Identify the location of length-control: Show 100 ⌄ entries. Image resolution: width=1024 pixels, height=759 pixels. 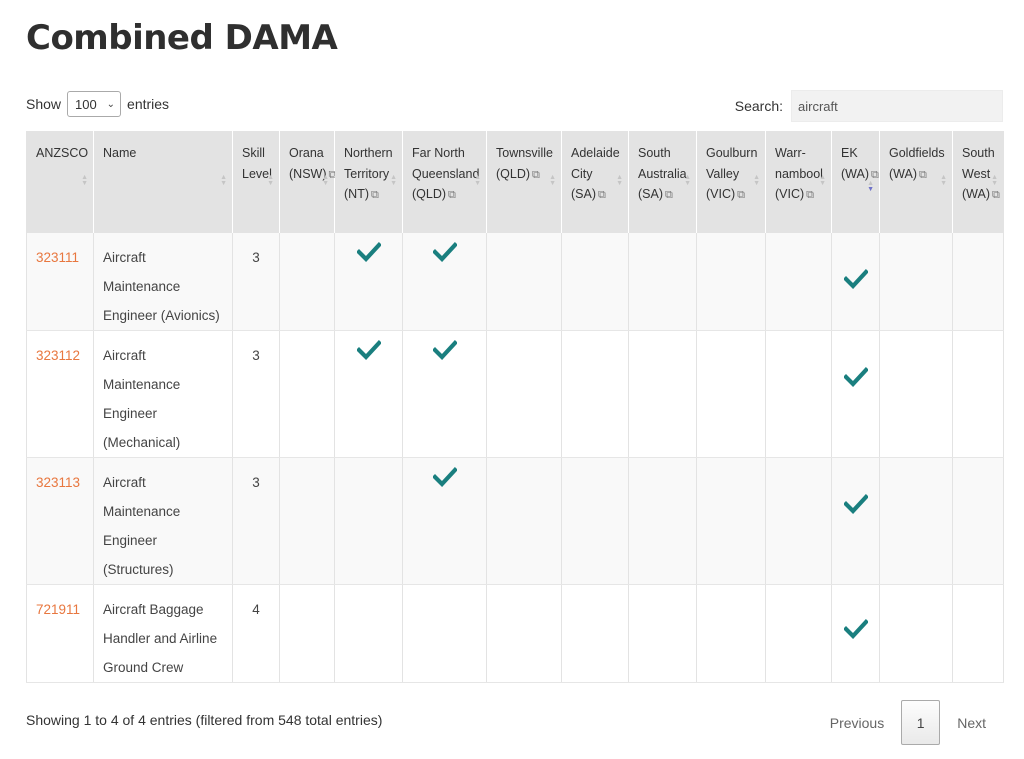
(97, 104).